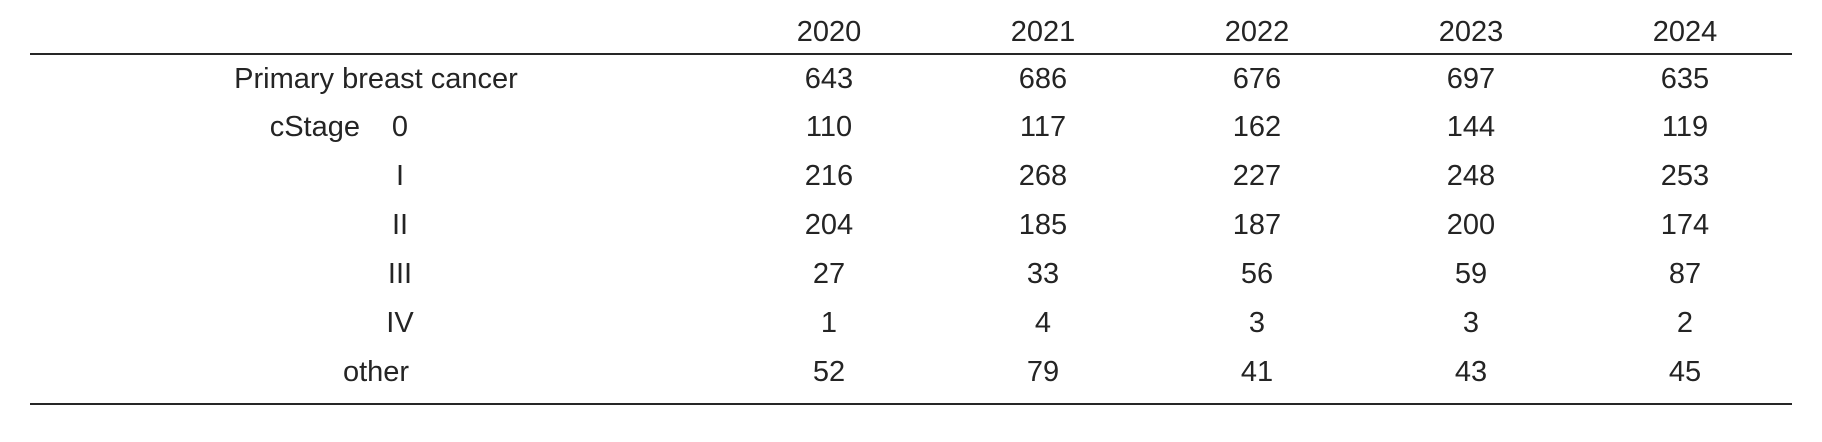 The height and width of the screenshot is (442, 1822). I want to click on row-label-text: Primary breast cancer, so click(376, 78).